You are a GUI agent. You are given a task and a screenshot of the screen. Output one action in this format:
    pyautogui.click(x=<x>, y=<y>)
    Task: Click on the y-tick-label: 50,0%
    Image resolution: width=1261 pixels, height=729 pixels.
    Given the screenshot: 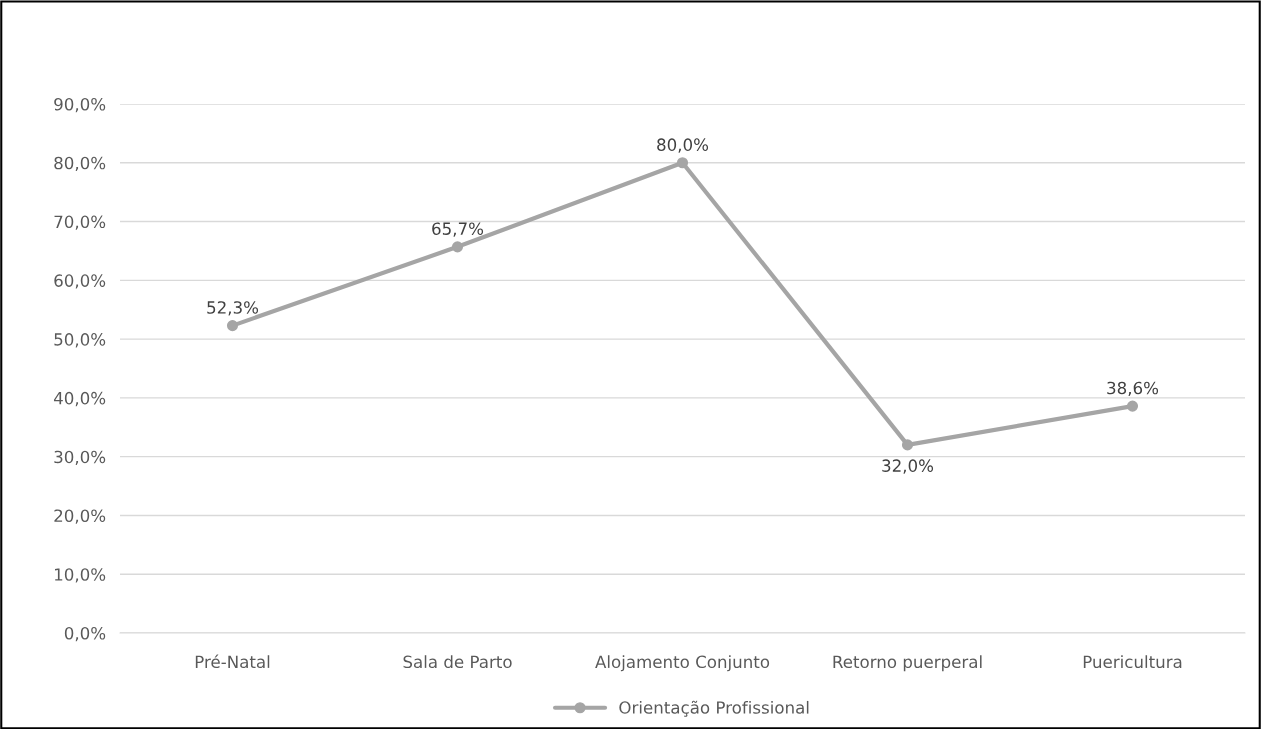 What is the action you would take?
    pyautogui.click(x=80, y=340)
    